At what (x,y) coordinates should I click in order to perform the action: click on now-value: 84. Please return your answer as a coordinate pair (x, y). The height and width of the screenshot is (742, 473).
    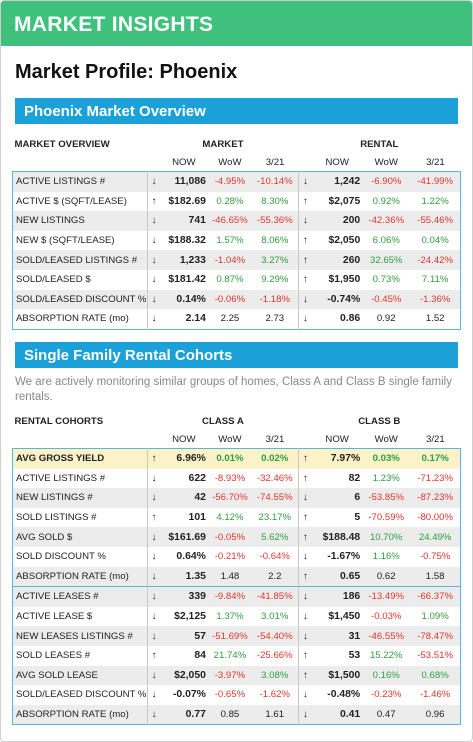
    Looking at the image, I should click on (200, 656).